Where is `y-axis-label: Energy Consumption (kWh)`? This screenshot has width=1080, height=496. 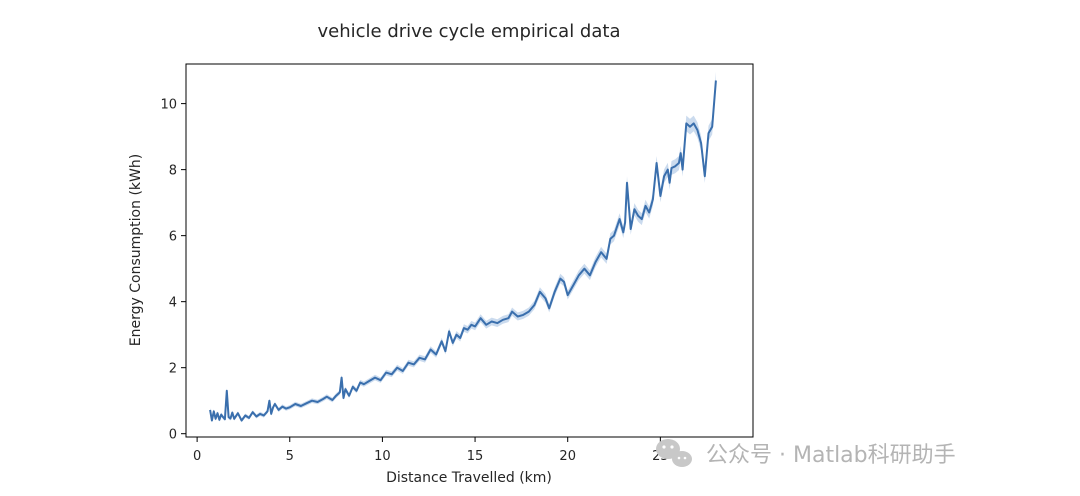 y-axis-label: Energy Consumption (kWh) is located at coordinates (136, 250).